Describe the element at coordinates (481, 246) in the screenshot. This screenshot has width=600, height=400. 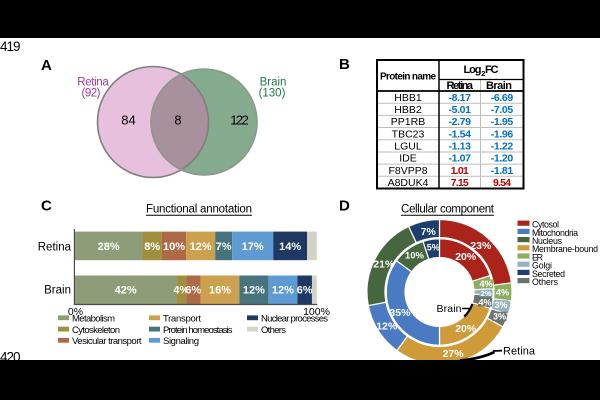
I see `svg-text: 23%` at that location.